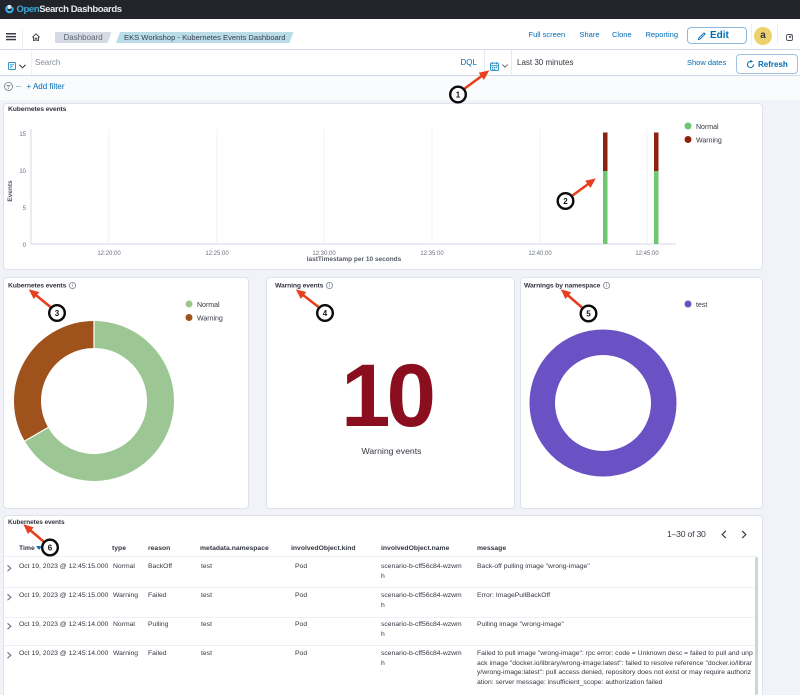 The width and height of the screenshot is (800, 695). What do you see at coordinates (701, 305) in the screenshot?
I see `svg-text: test` at bounding box center [701, 305].